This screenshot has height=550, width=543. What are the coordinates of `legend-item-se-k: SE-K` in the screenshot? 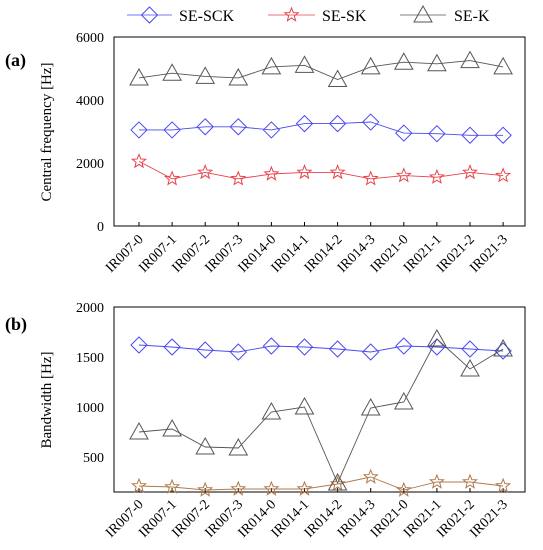 It's located at (445, 14).